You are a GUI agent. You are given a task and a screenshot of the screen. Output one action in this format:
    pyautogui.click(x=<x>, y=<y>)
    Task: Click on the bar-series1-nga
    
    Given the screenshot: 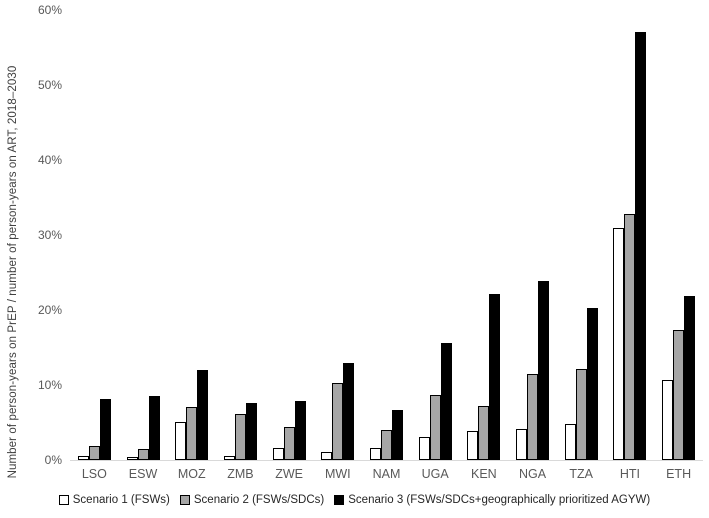 What is the action you would take?
    pyautogui.click(x=522, y=444)
    